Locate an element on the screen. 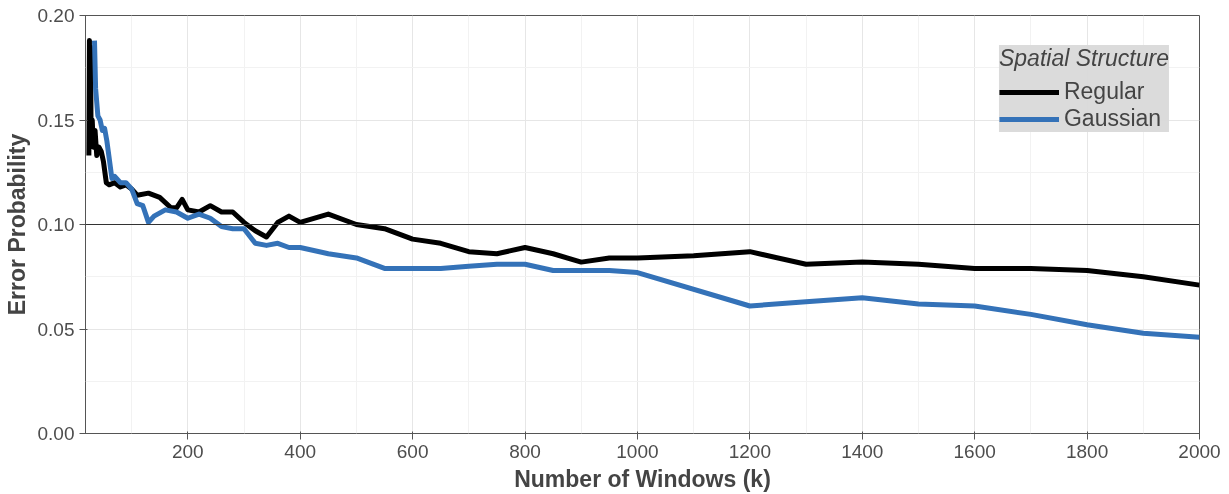  x-tick-label: 1000 is located at coordinates (637, 451).